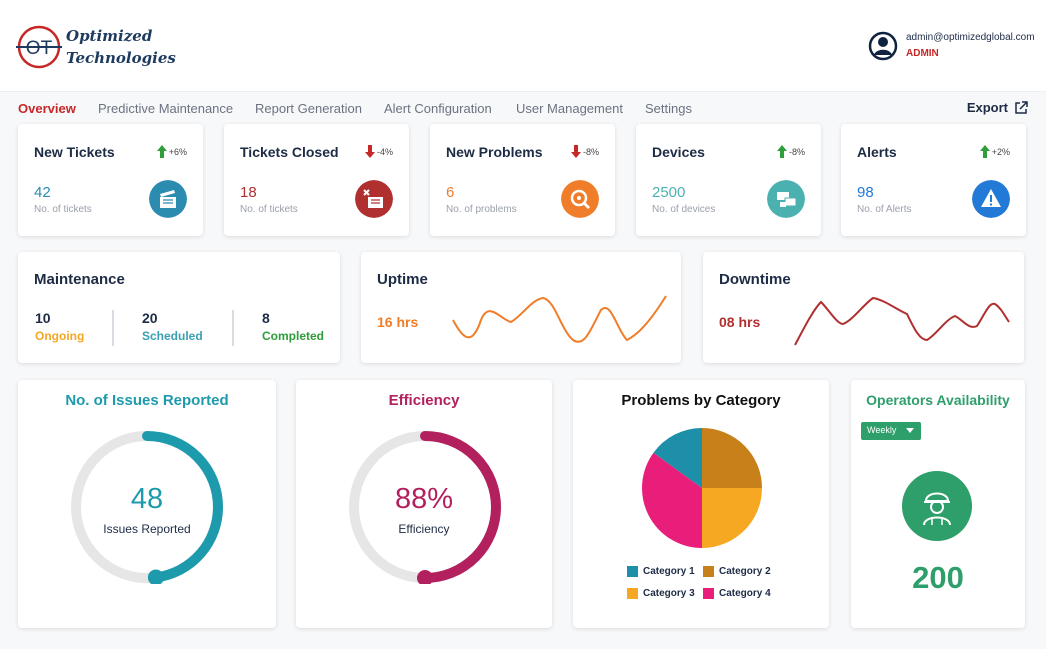  What do you see at coordinates (171, 151) in the screenshot?
I see `stat-change: +6%` at bounding box center [171, 151].